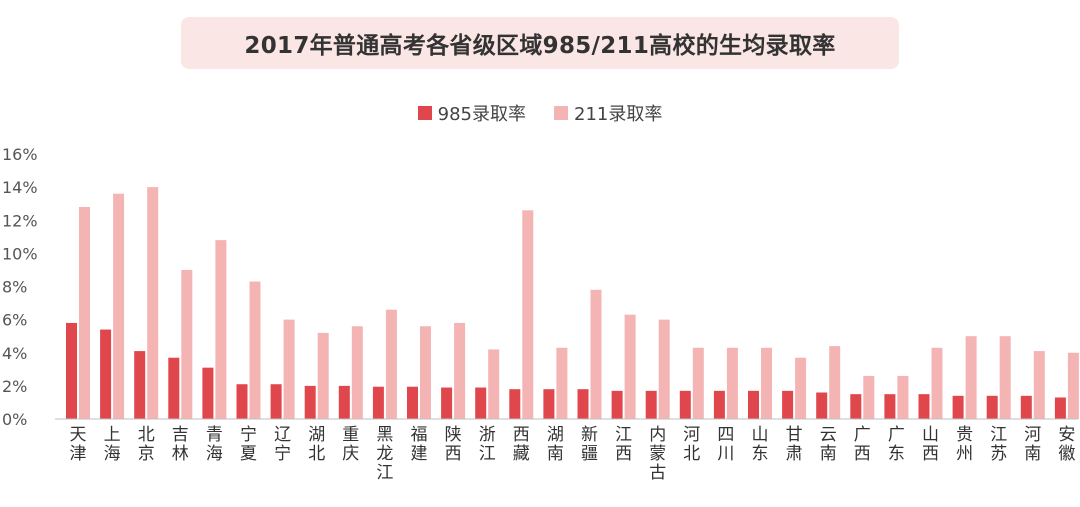  I want to click on x-category-label-char: 安, so click(1066, 435).